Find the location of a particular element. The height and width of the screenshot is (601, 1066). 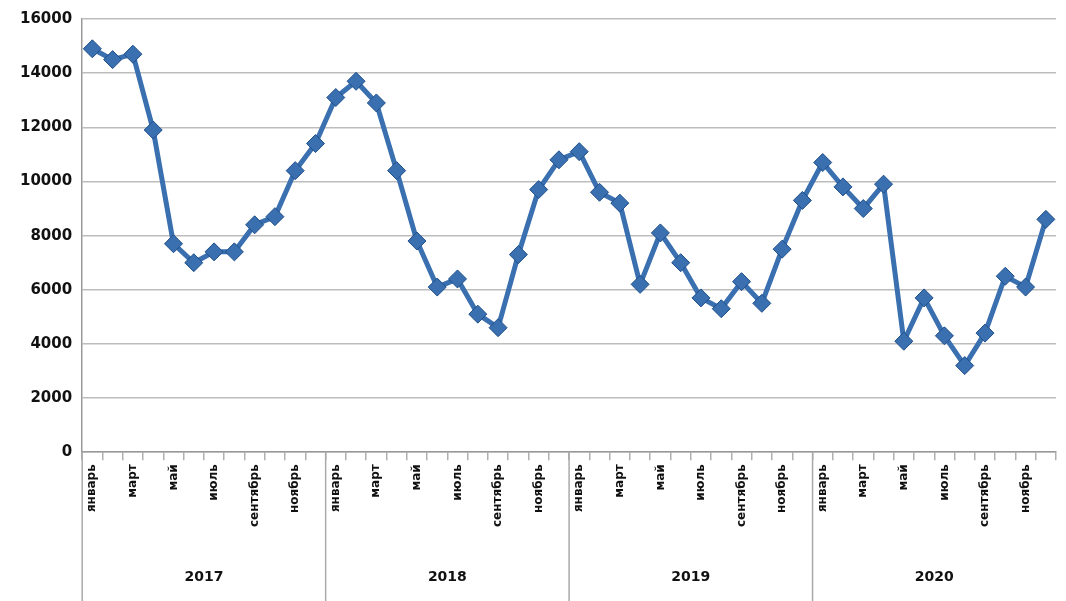

y-tick-label: 16000 is located at coordinates (46, 17).